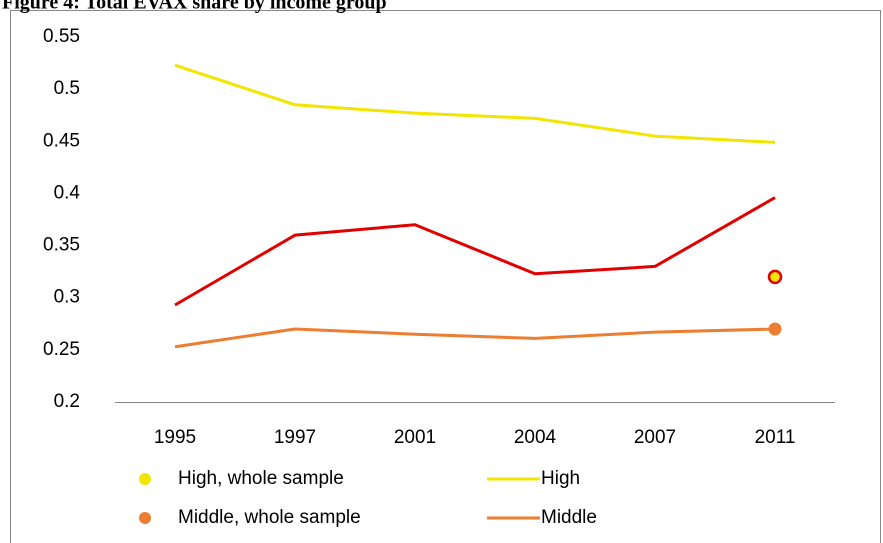 This screenshot has width=883, height=543. I want to click on legend-label: Middle, so click(569, 517).